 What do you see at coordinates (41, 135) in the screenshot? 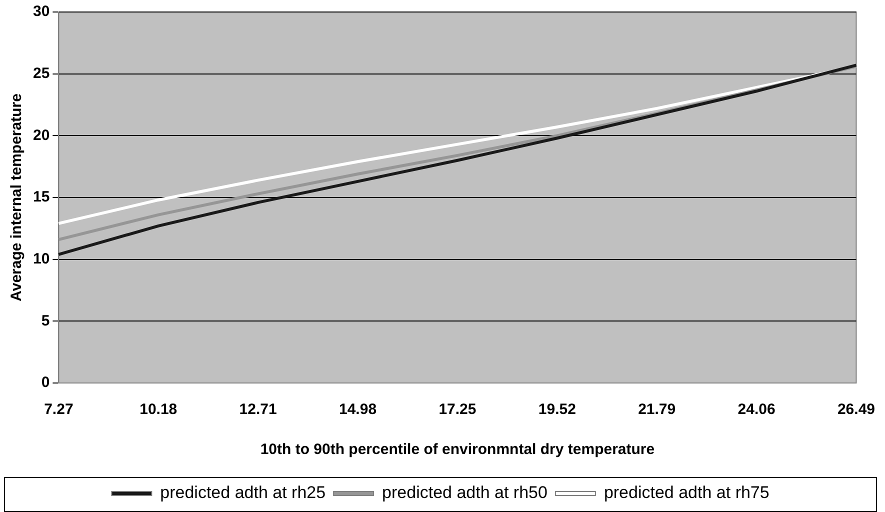
I see `y-tick-label: 20` at bounding box center [41, 135].